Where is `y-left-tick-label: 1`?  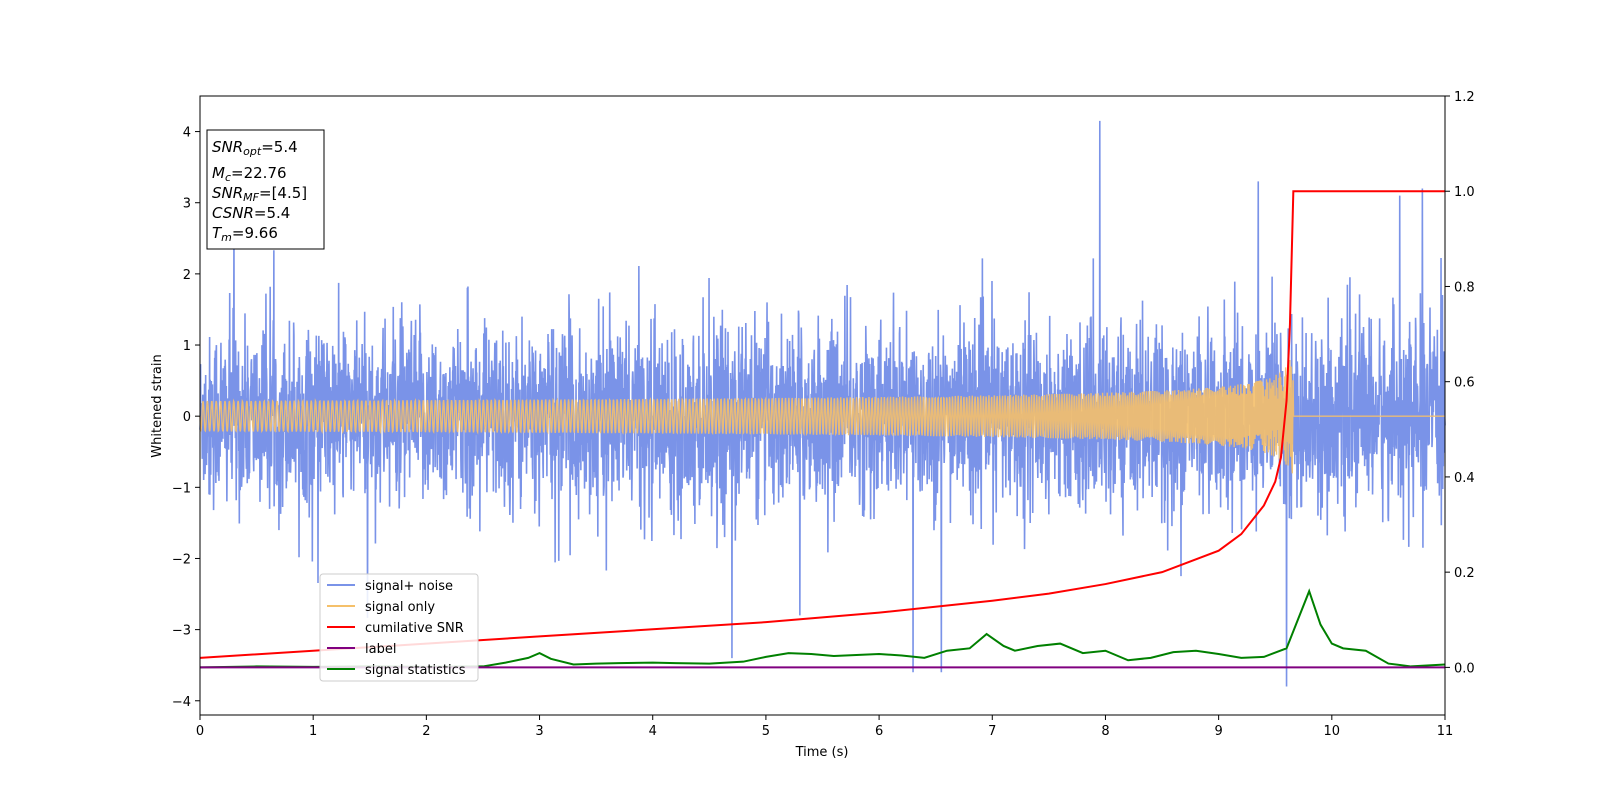
y-left-tick-label: 1 is located at coordinates (187, 346).